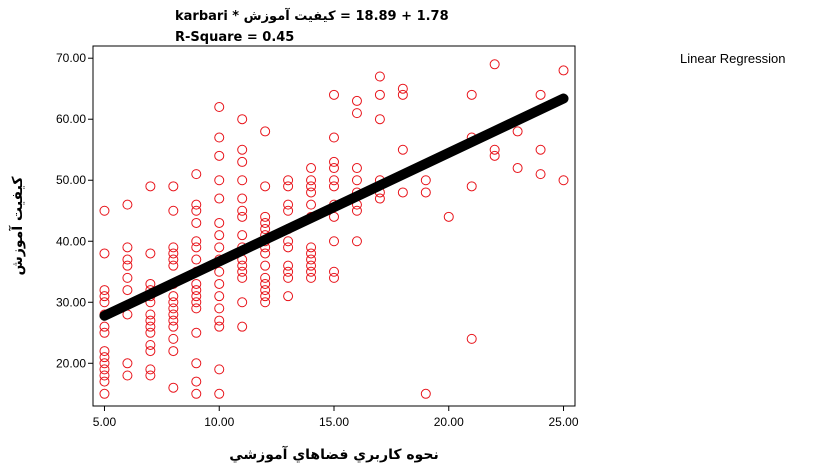 The height and width of the screenshot is (467, 840). What do you see at coordinates (334, 422) in the screenshot?
I see `x-tick-label: 15.00` at bounding box center [334, 422].